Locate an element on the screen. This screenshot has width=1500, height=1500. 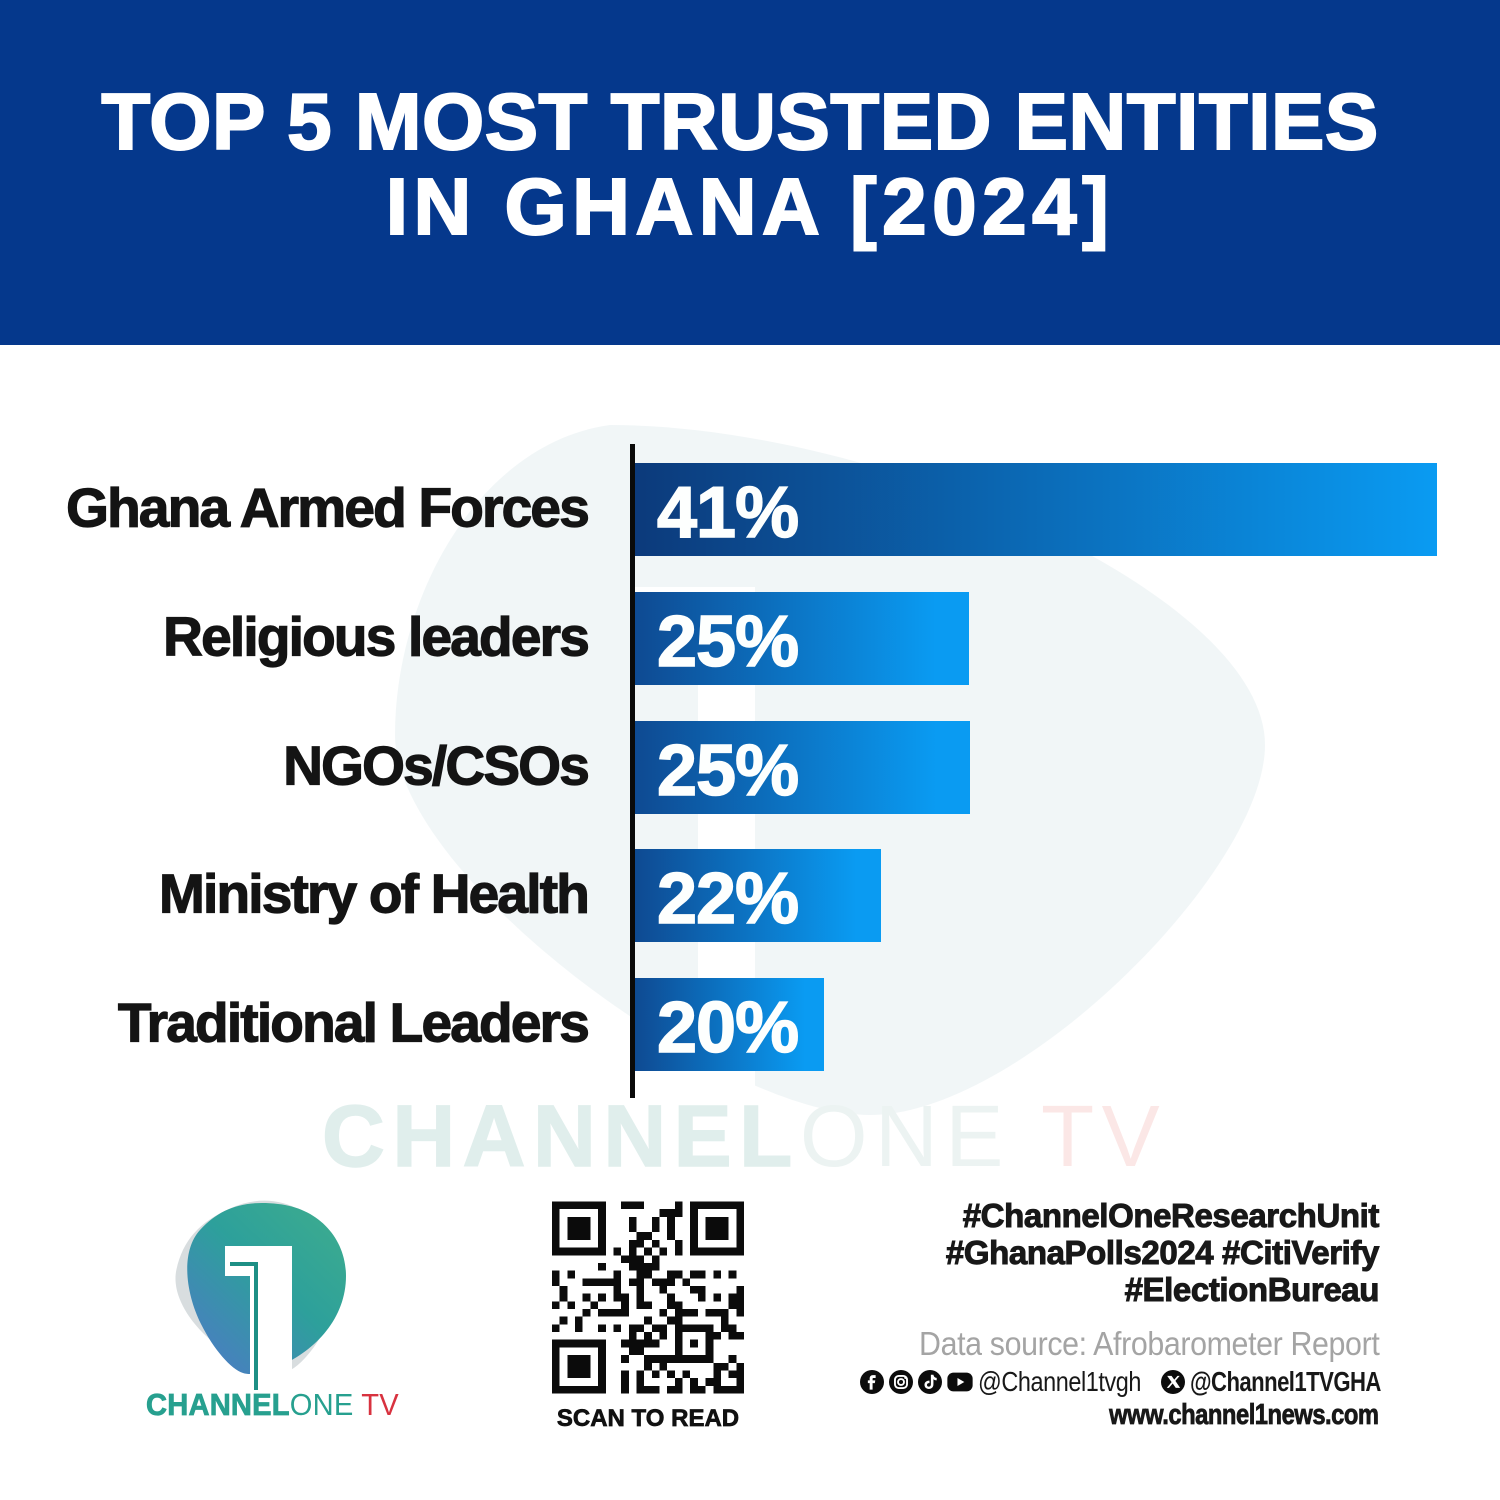
watermark-one: ONE is located at coordinates (905, 1136).